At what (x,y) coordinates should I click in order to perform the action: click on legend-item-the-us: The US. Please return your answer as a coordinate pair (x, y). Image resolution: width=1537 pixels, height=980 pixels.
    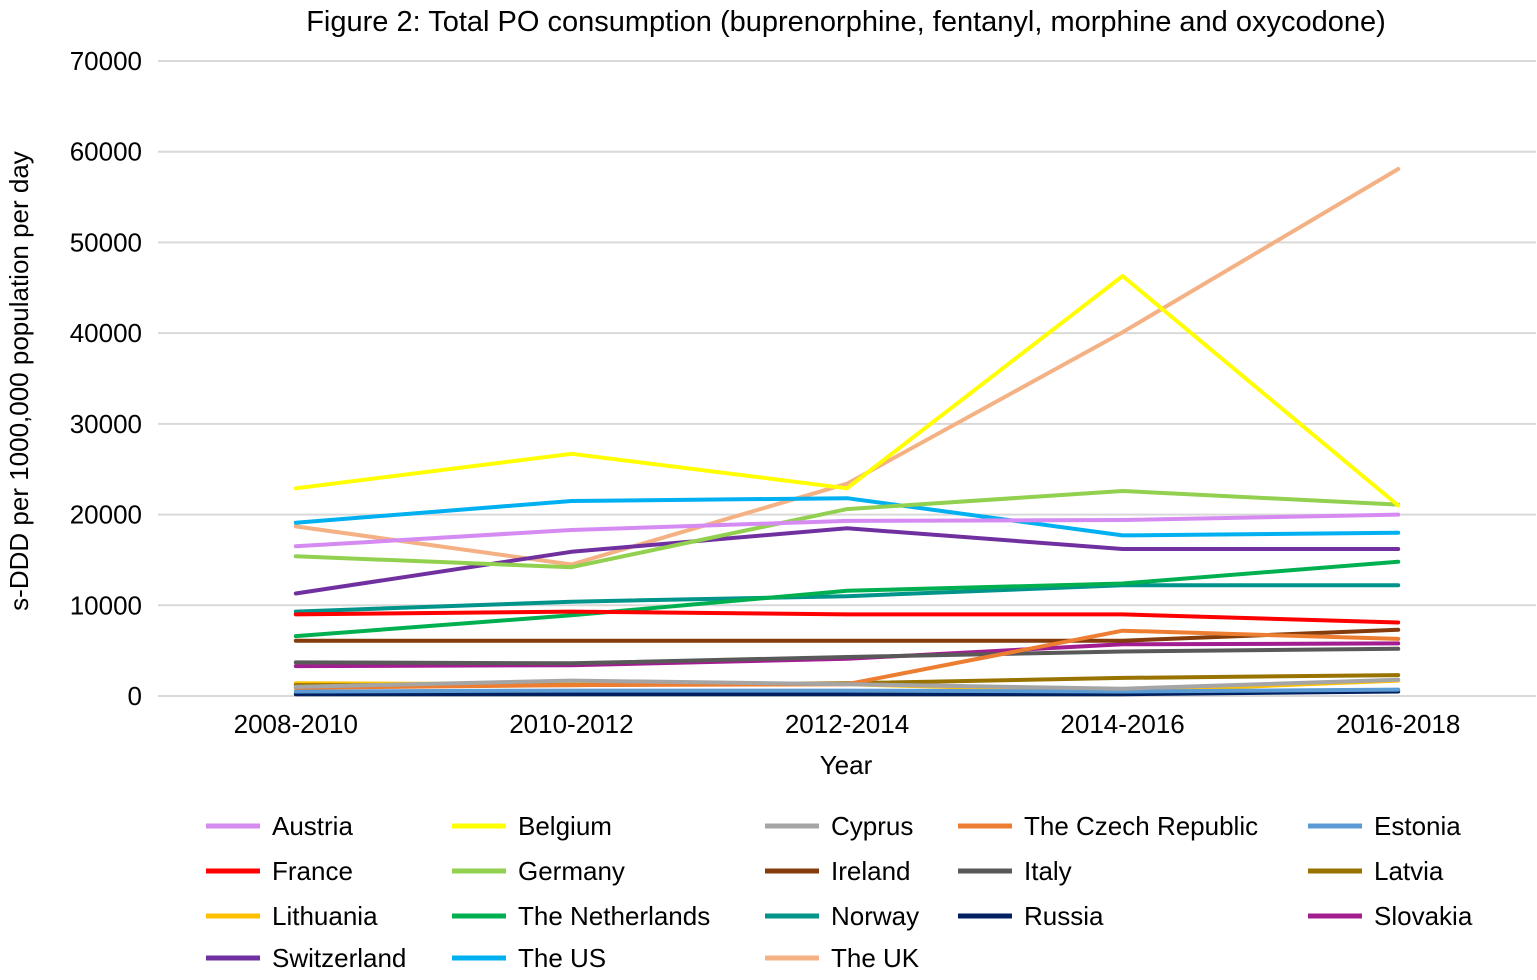
    Looking at the image, I should click on (529, 958).